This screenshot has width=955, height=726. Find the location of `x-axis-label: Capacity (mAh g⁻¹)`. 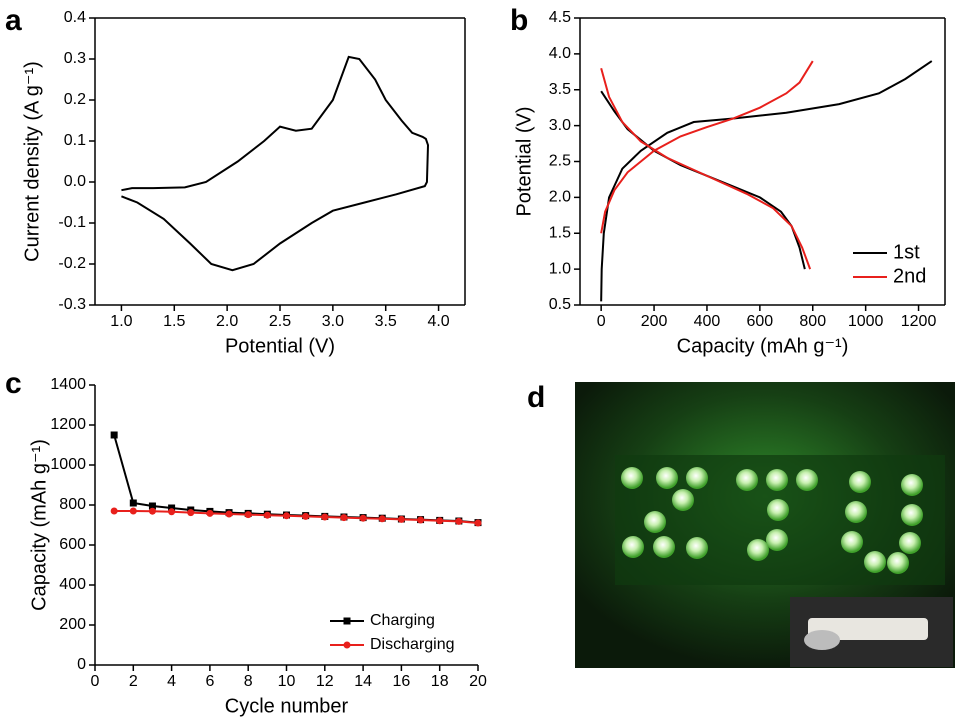

x-axis-label: Capacity (mAh g⁻¹) is located at coordinates (763, 346).